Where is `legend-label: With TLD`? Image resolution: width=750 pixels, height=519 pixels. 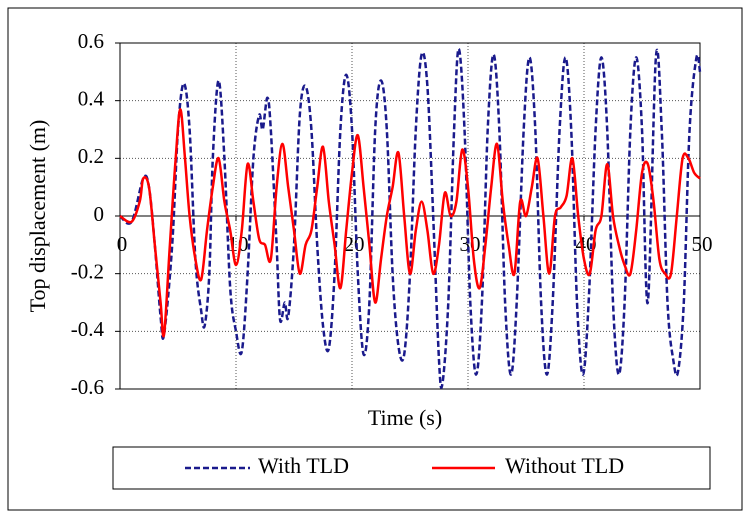 legend-label: With TLD is located at coordinates (303, 465).